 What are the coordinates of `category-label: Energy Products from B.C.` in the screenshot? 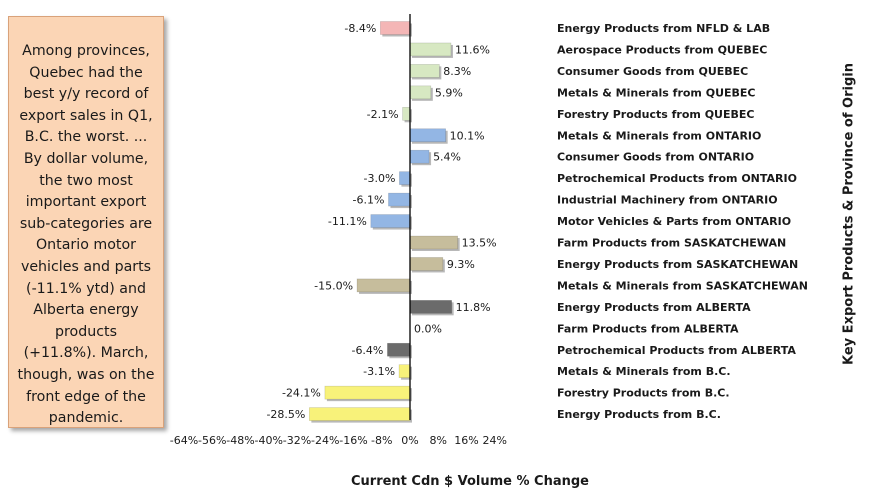 It's located at (639, 414).